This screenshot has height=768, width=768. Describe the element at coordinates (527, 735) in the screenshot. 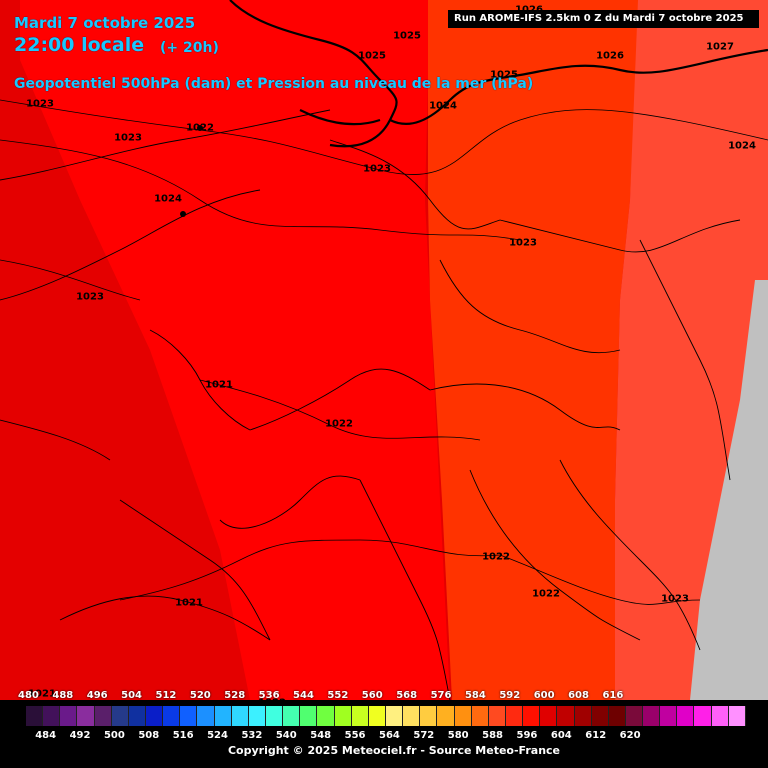

I see `legend-tick-bottom: 596` at that location.